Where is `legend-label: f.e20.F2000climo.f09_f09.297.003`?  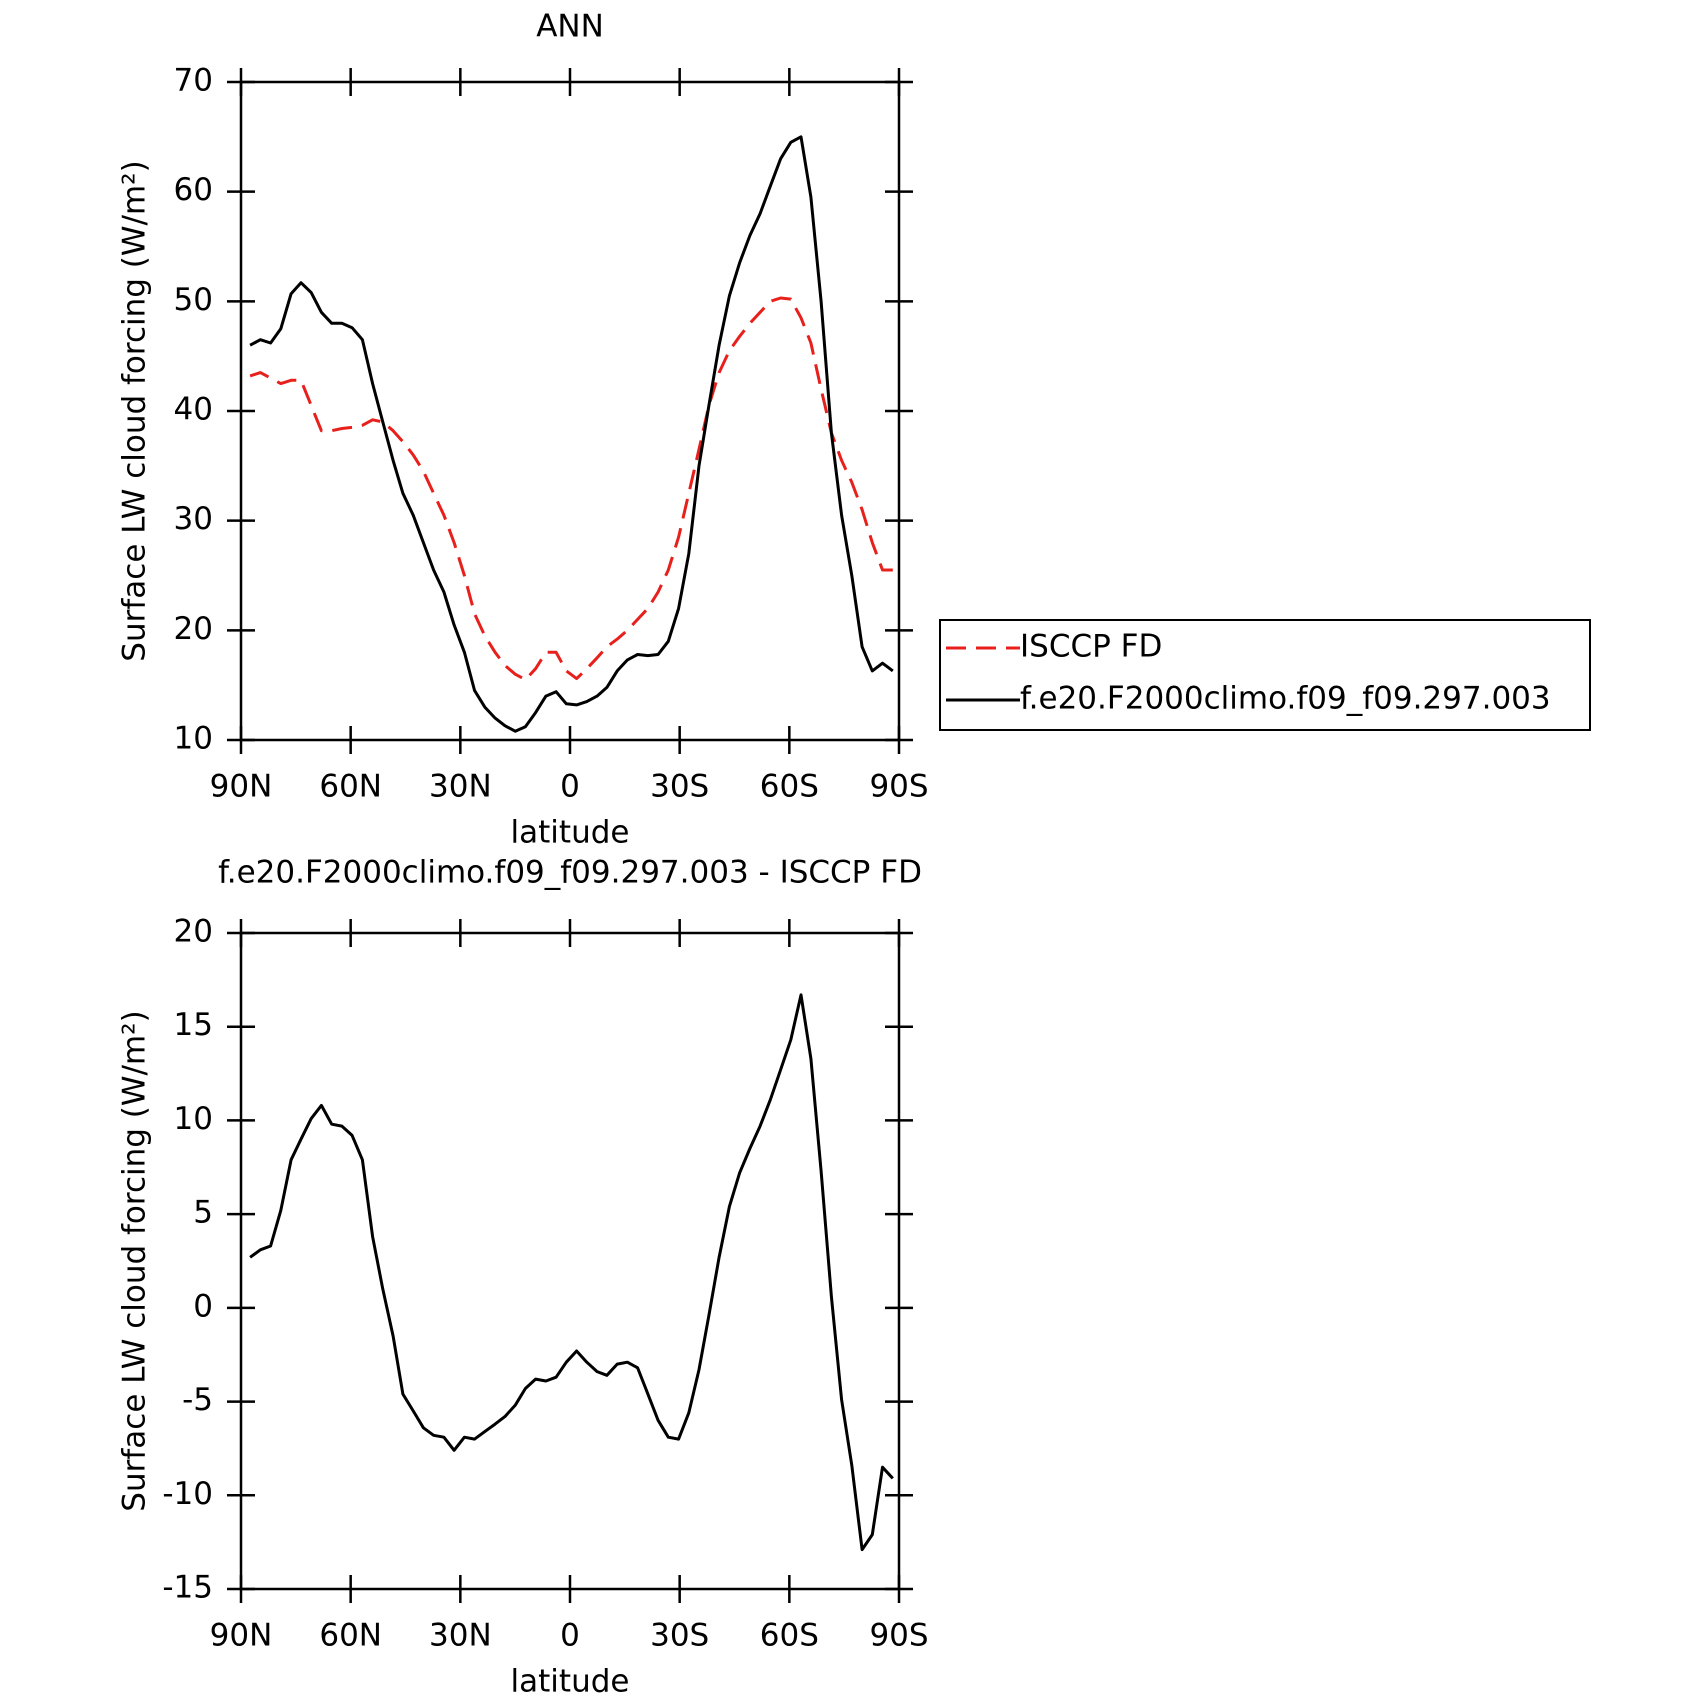 legend-label: f.e20.F2000climo.f09_f09.297.003 is located at coordinates (1285, 699).